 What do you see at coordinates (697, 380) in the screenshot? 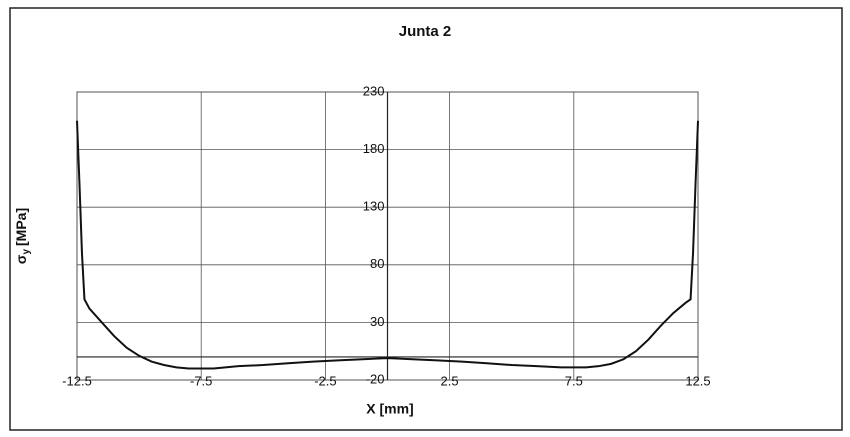
I see `x-tick-label: 12.5` at bounding box center [697, 380].